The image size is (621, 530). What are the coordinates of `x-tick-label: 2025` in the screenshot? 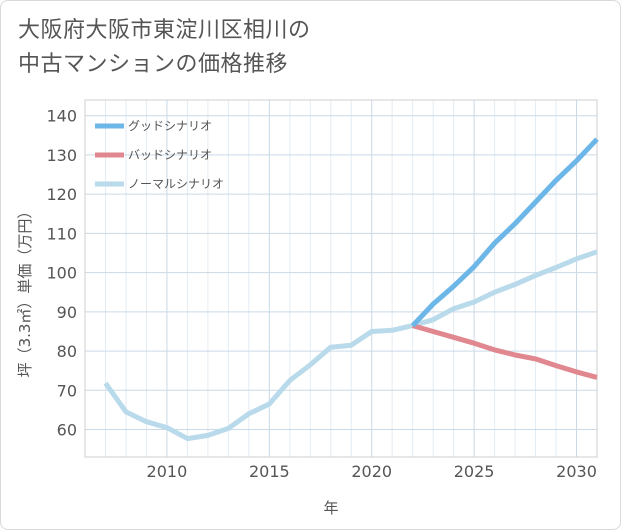 It's located at (474, 471).